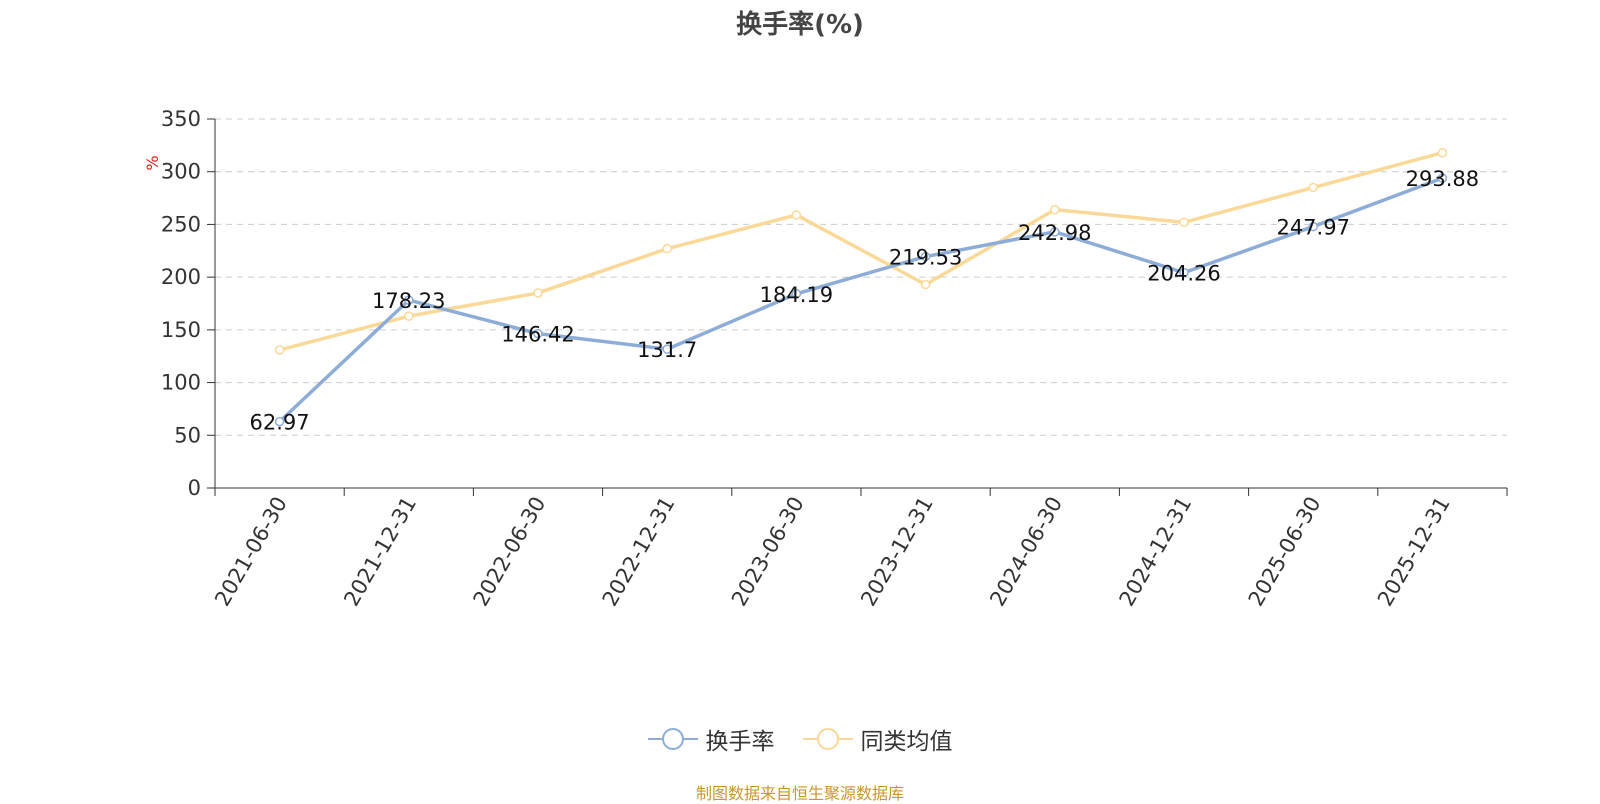 The image size is (1600, 804). I want to click on legend: 换手率 同类均值, so click(800, 739).